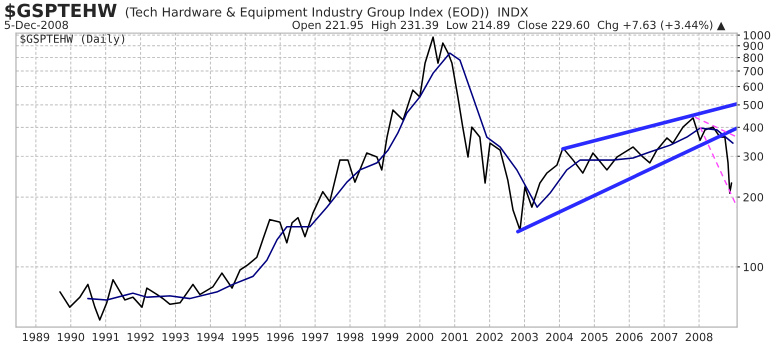 The height and width of the screenshot is (345, 780). Describe the element at coordinates (71, 337) in the screenshot. I see `x-tick-label: 1990` at that location.